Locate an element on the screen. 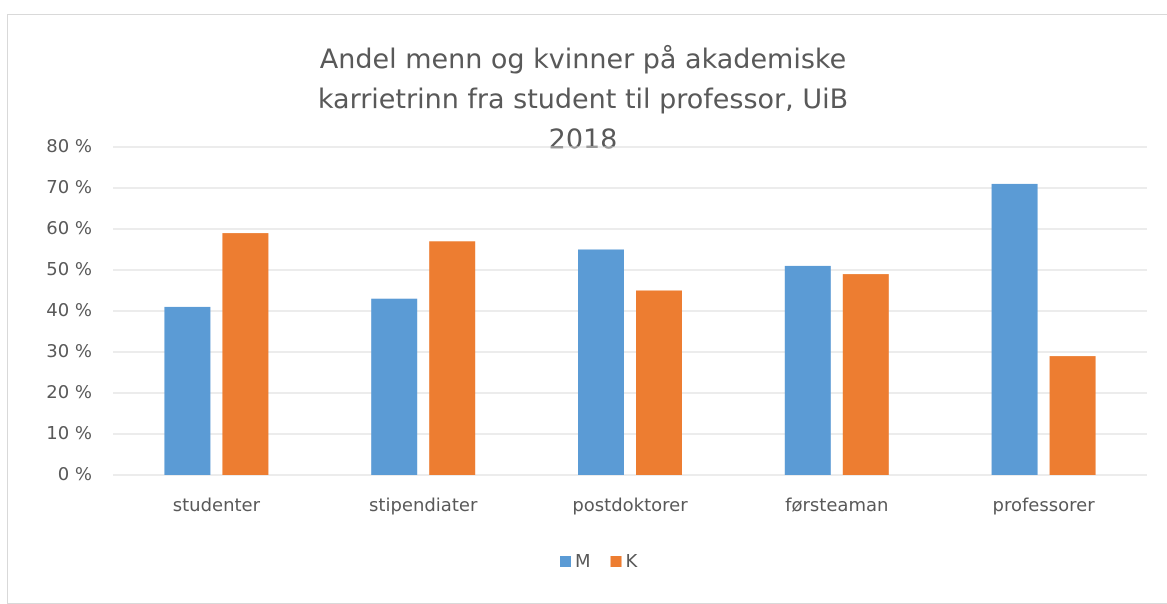 The image size is (1167, 604). y-tick-label: 0 % is located at coordinates (75, 474).